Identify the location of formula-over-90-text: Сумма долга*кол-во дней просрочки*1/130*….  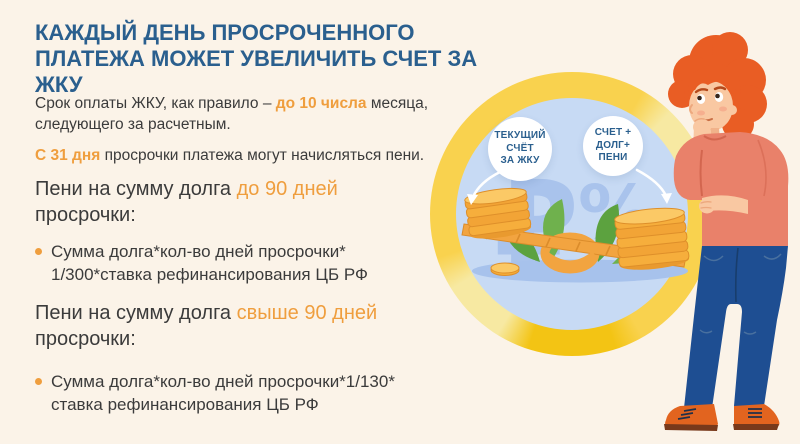
(223, 393).